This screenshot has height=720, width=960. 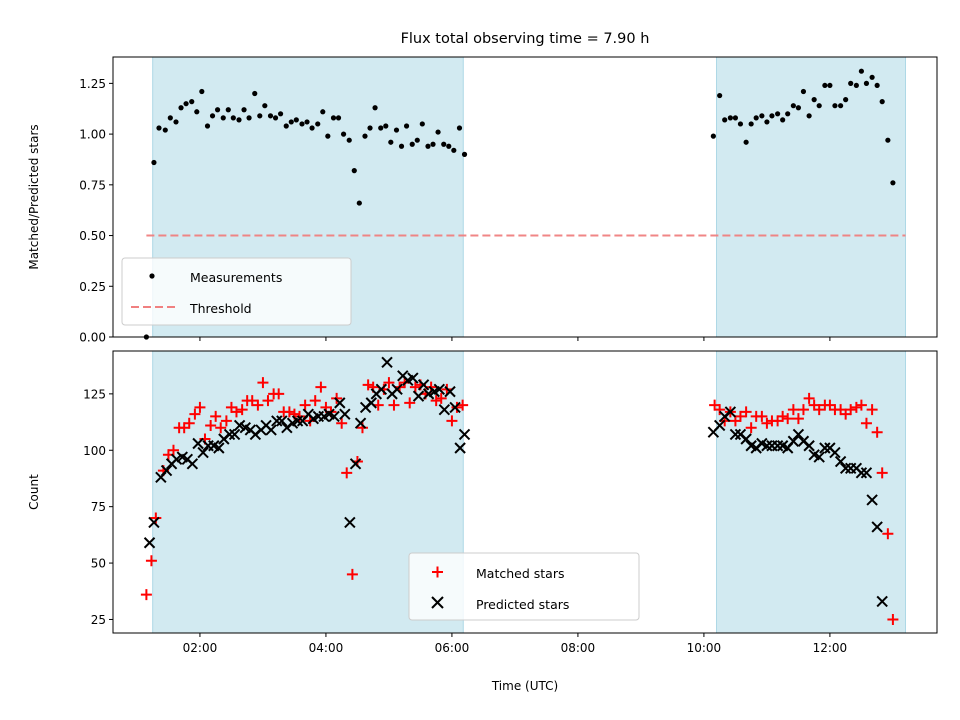 I want to click on top-x-ticks, so click(x=515, y=339).